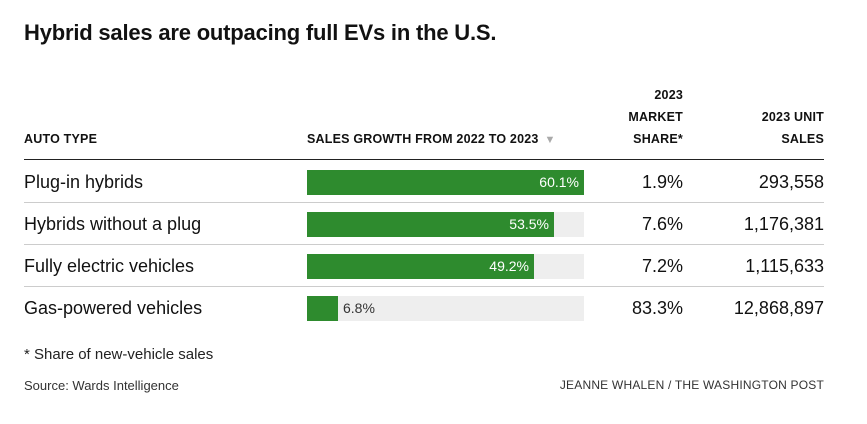  What do you see at coordinates (509, 266) in the screenshot?
I see `growth-bar-label: 49.2%` at bounding box center [509, 266].